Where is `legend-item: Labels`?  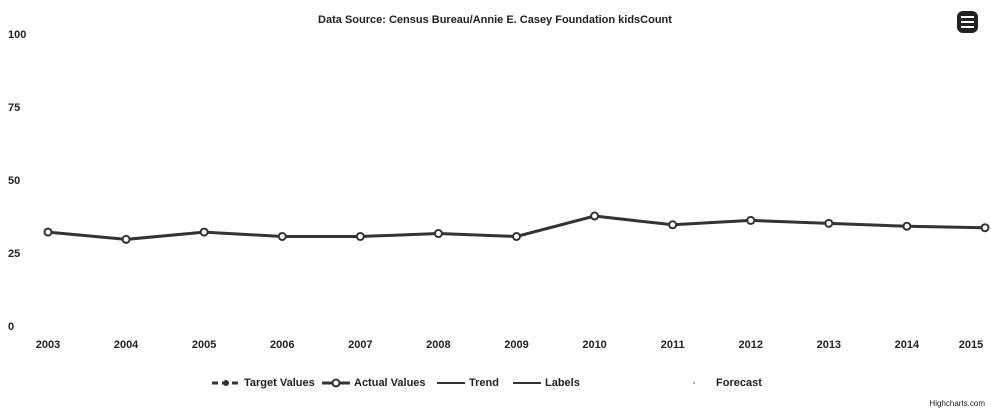
legend-item: Labels is located at coordinates (562, 383).